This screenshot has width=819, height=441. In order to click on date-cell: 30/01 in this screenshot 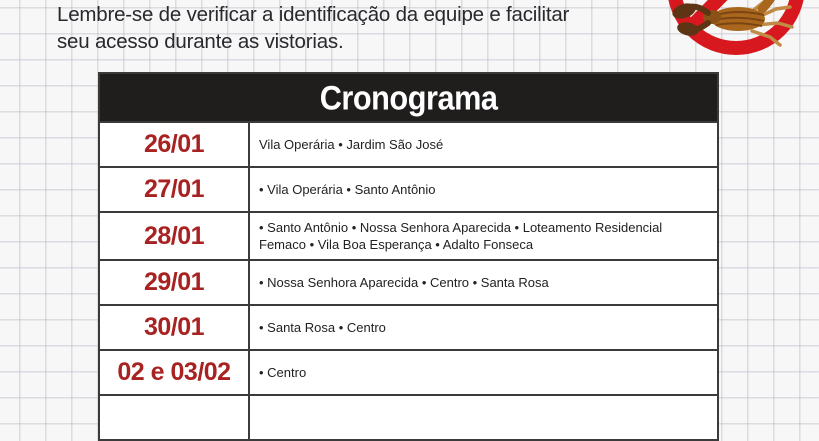, I will do `click(175, 327)`.